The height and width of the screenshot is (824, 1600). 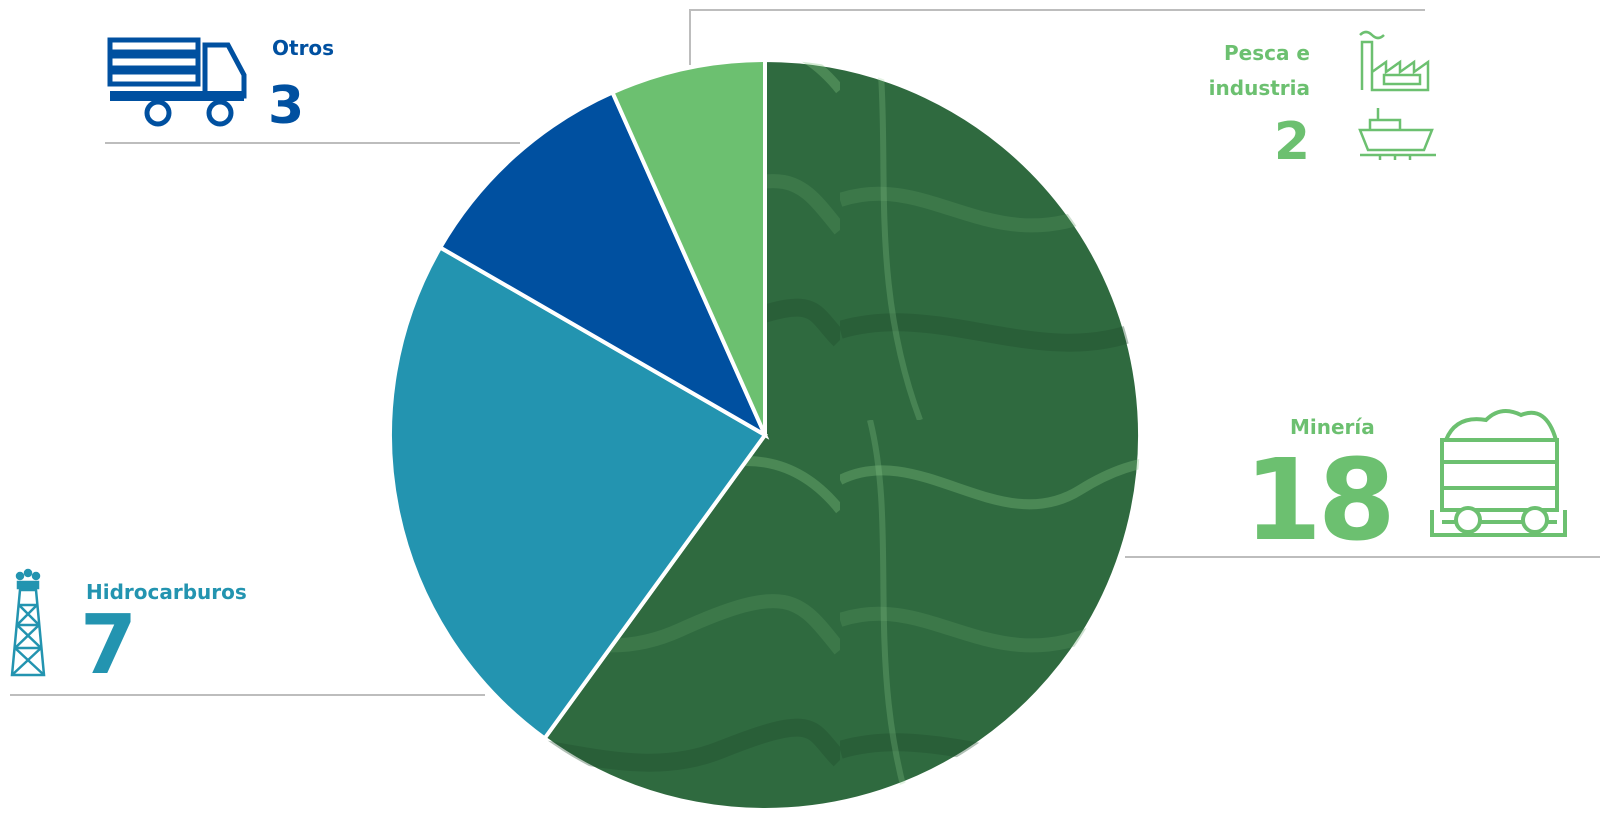 What do you see at coordinates (1057, 37) in the screenshot?
I see `leader-line` at bounding box center [1057, 37].